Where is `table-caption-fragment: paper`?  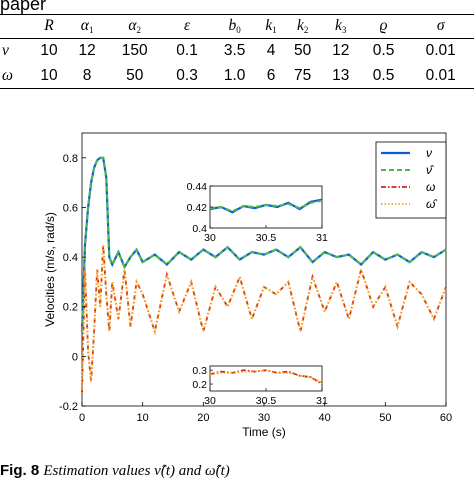 table-caption-fragment: paper is located at coordinates (23, 7).